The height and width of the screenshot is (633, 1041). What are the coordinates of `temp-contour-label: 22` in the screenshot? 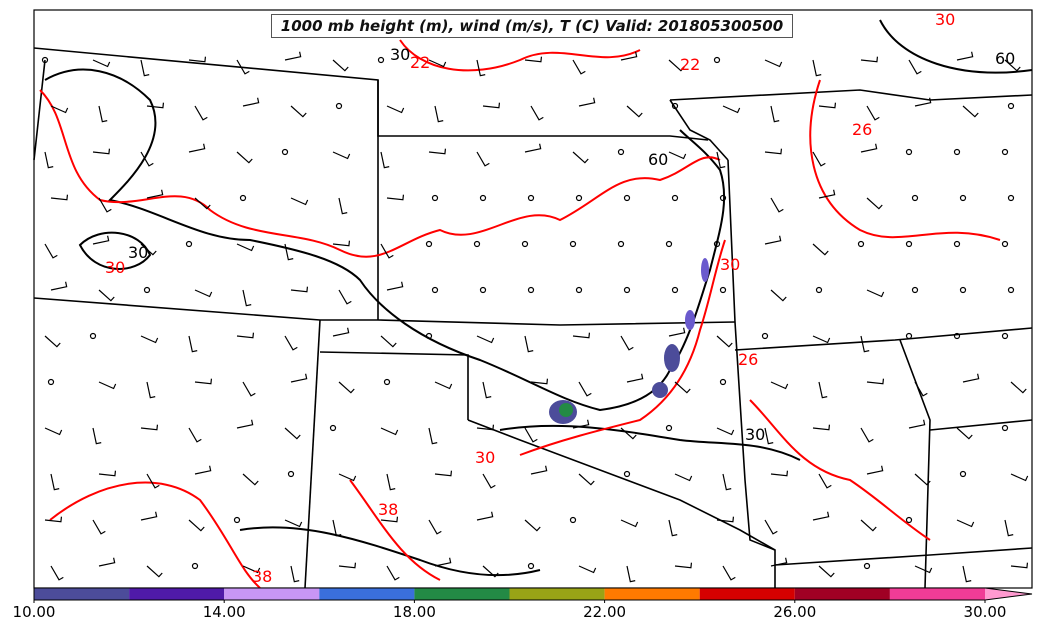 It's located at (690, 64).